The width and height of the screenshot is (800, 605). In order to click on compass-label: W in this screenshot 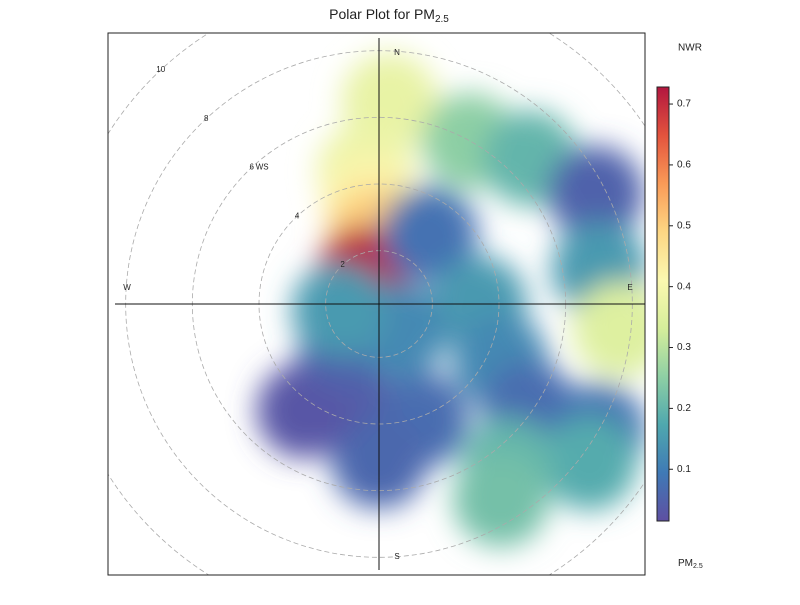, I will do `click(127, 287)`.